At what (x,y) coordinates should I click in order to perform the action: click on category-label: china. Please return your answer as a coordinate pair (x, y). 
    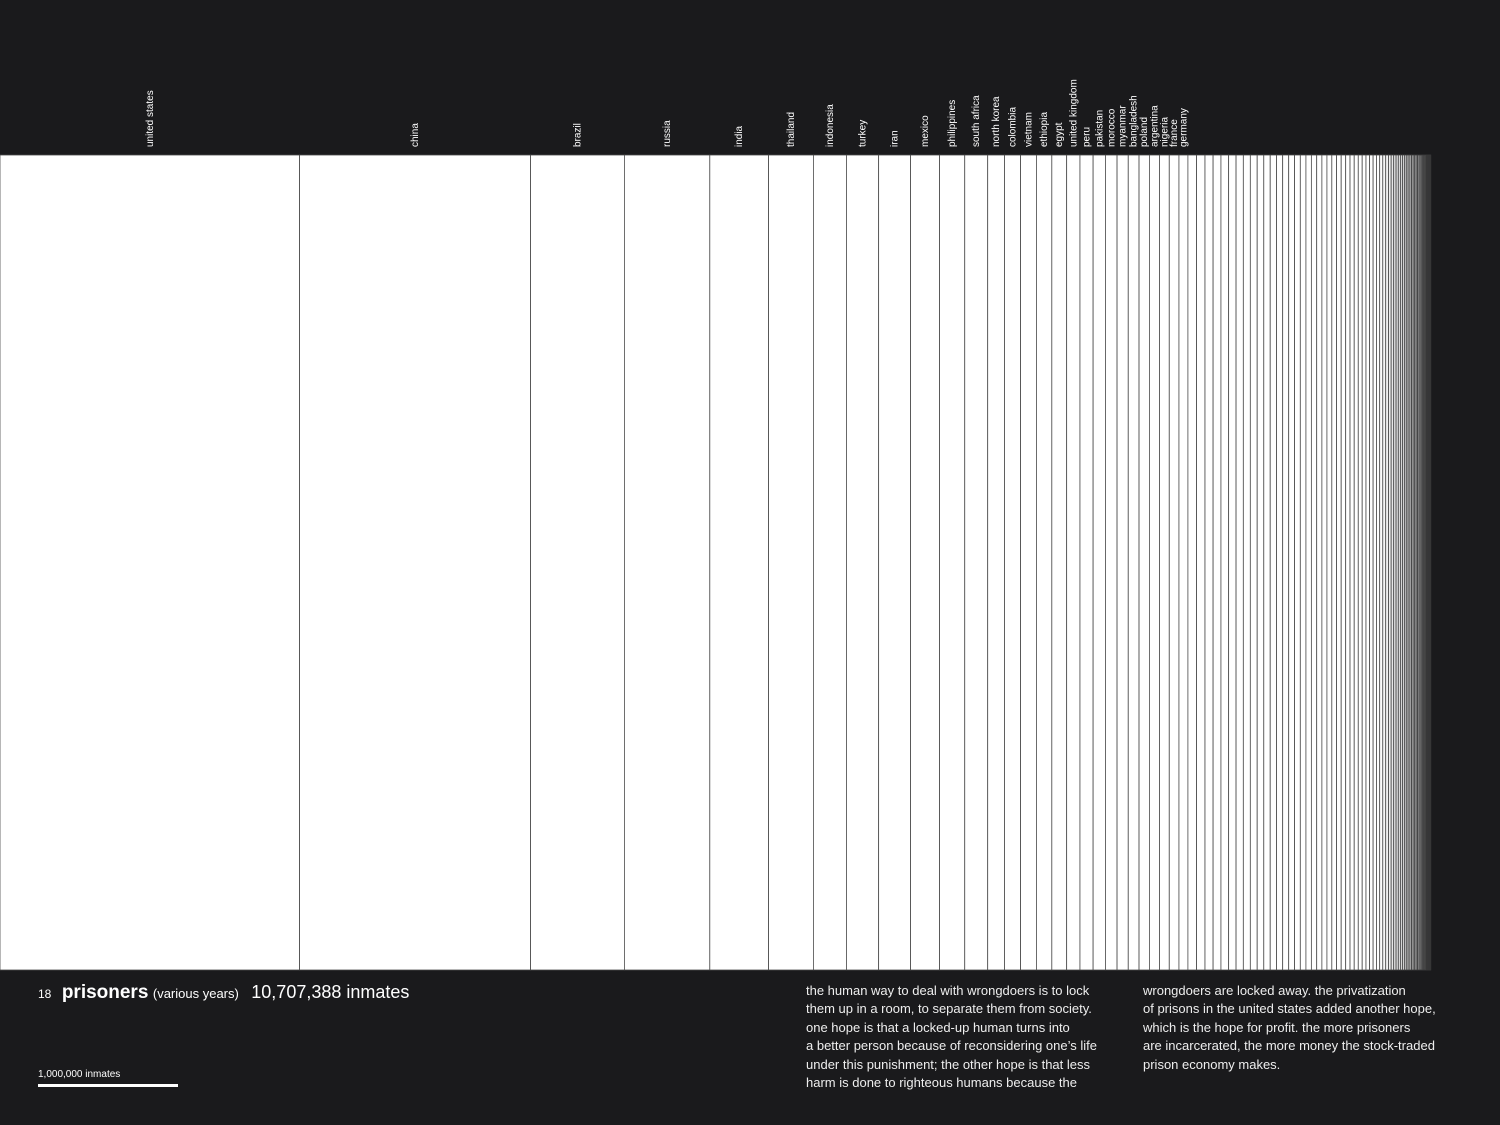
    Looking at the image, I should click on (415, 135).